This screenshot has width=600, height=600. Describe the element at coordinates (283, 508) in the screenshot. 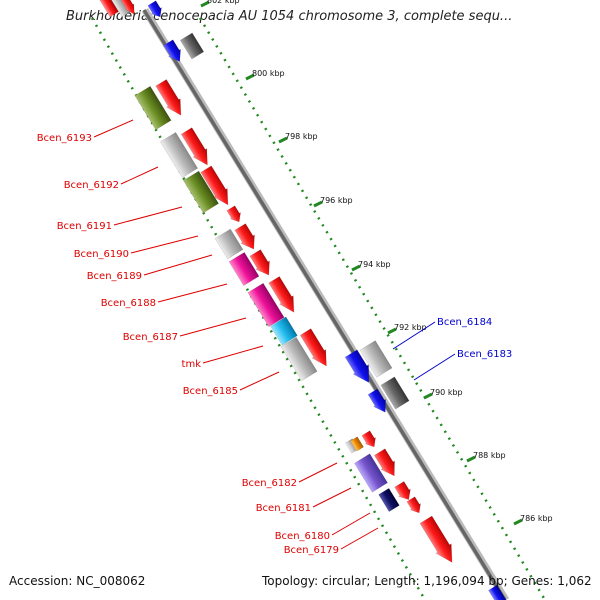

I see `gene-label: Bcen_6181` at that location.